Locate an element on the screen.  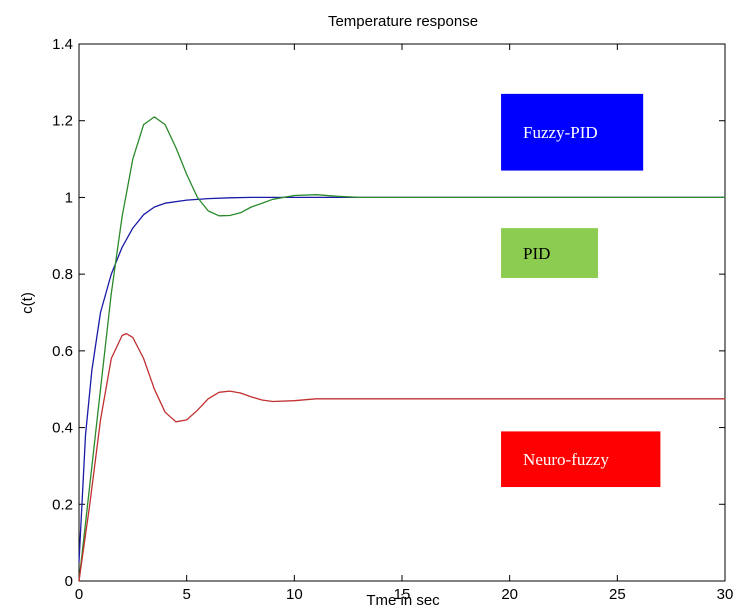
legend-label-pid: PID is located at coordinates (536, 253).